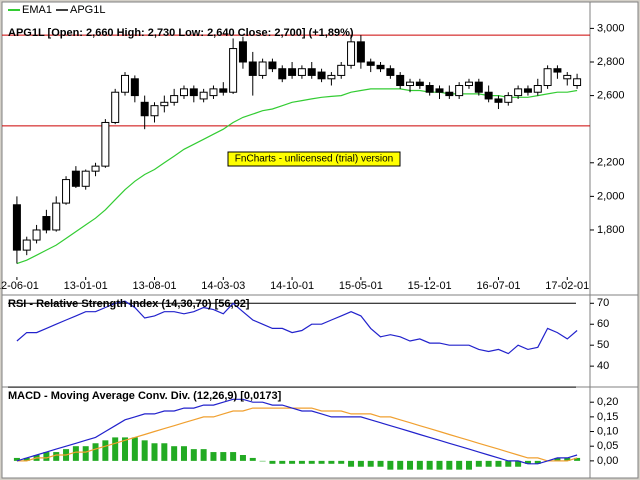 The height and width of the screenshot is (480, 640). I want to click on y-tick-label: 0,10, so click(607, 431).